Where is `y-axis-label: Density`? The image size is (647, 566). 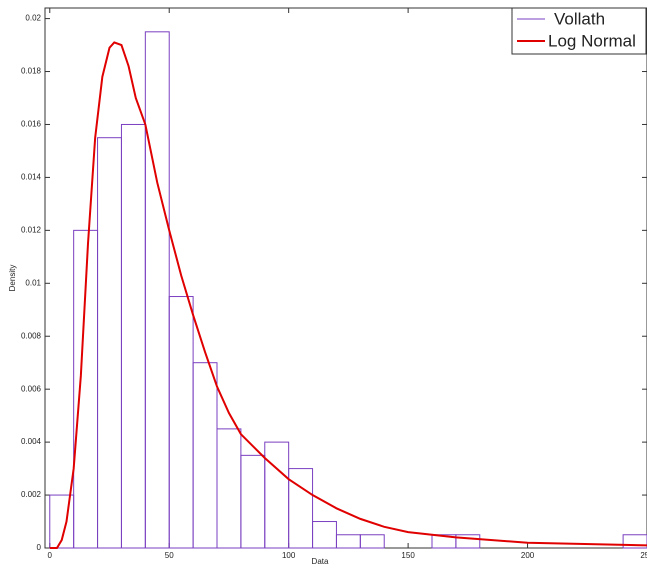 y-axis-label: Density is located at coordinates (12, 278).